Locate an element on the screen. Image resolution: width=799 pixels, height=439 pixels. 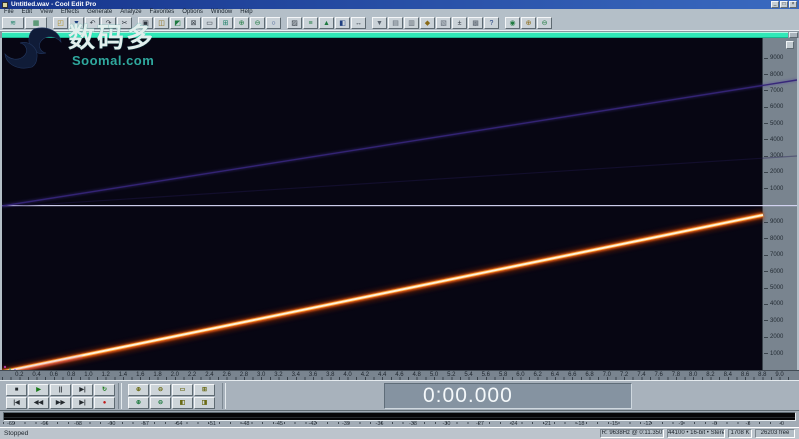
cue-list-button: ▤ is located at coordinates (395, 23).